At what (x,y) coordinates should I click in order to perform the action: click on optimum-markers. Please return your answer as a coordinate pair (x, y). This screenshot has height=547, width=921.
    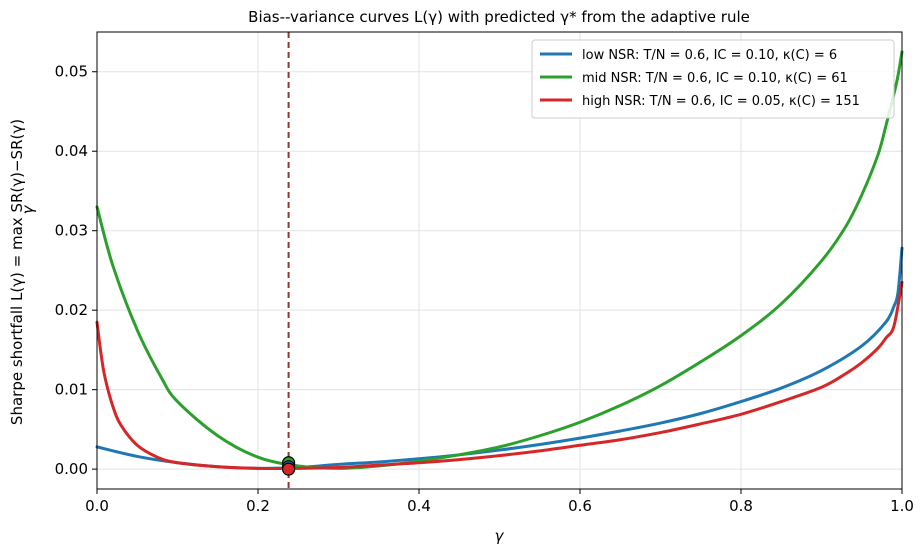
    Looking at the image, I should click on (288, 466).